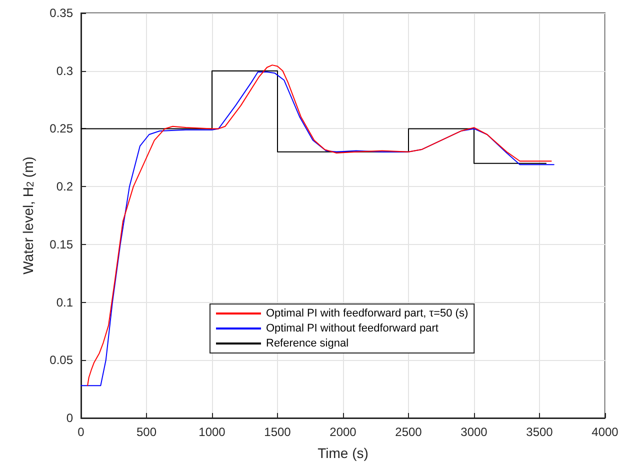  What do you see at coordinates (65, 71) in the screenshot?
I see `y-tick-label: 0.3` at bounding box center [65, 71].